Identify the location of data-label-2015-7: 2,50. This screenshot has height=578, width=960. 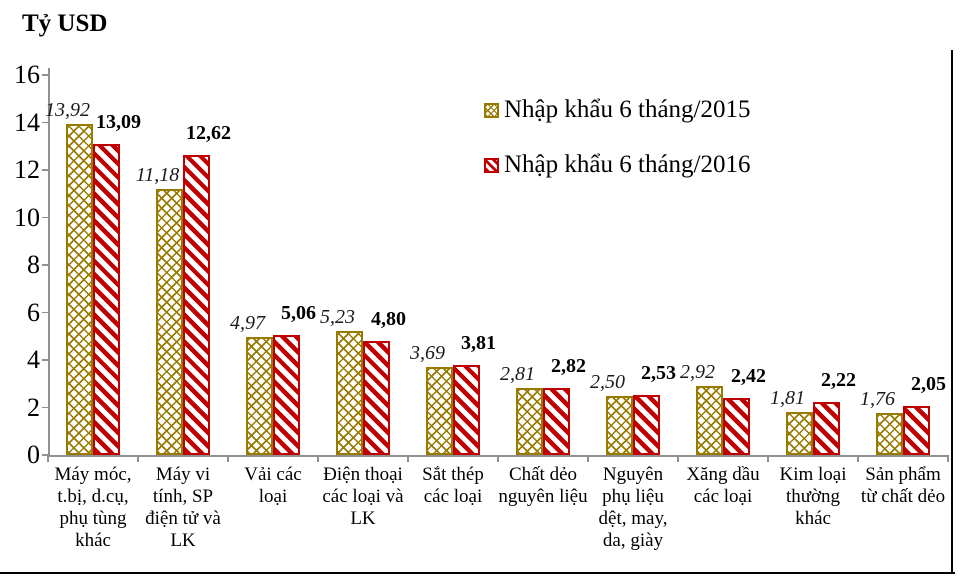
(607, 381).